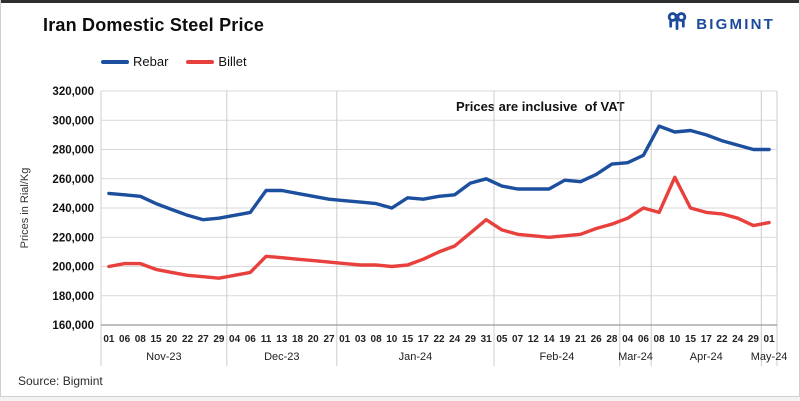 The image size is (800, 401). What do you see at coordinates (73, 297) in the screenshot?
I see `svg-text: 180,000` at bounding box center [73, 297].